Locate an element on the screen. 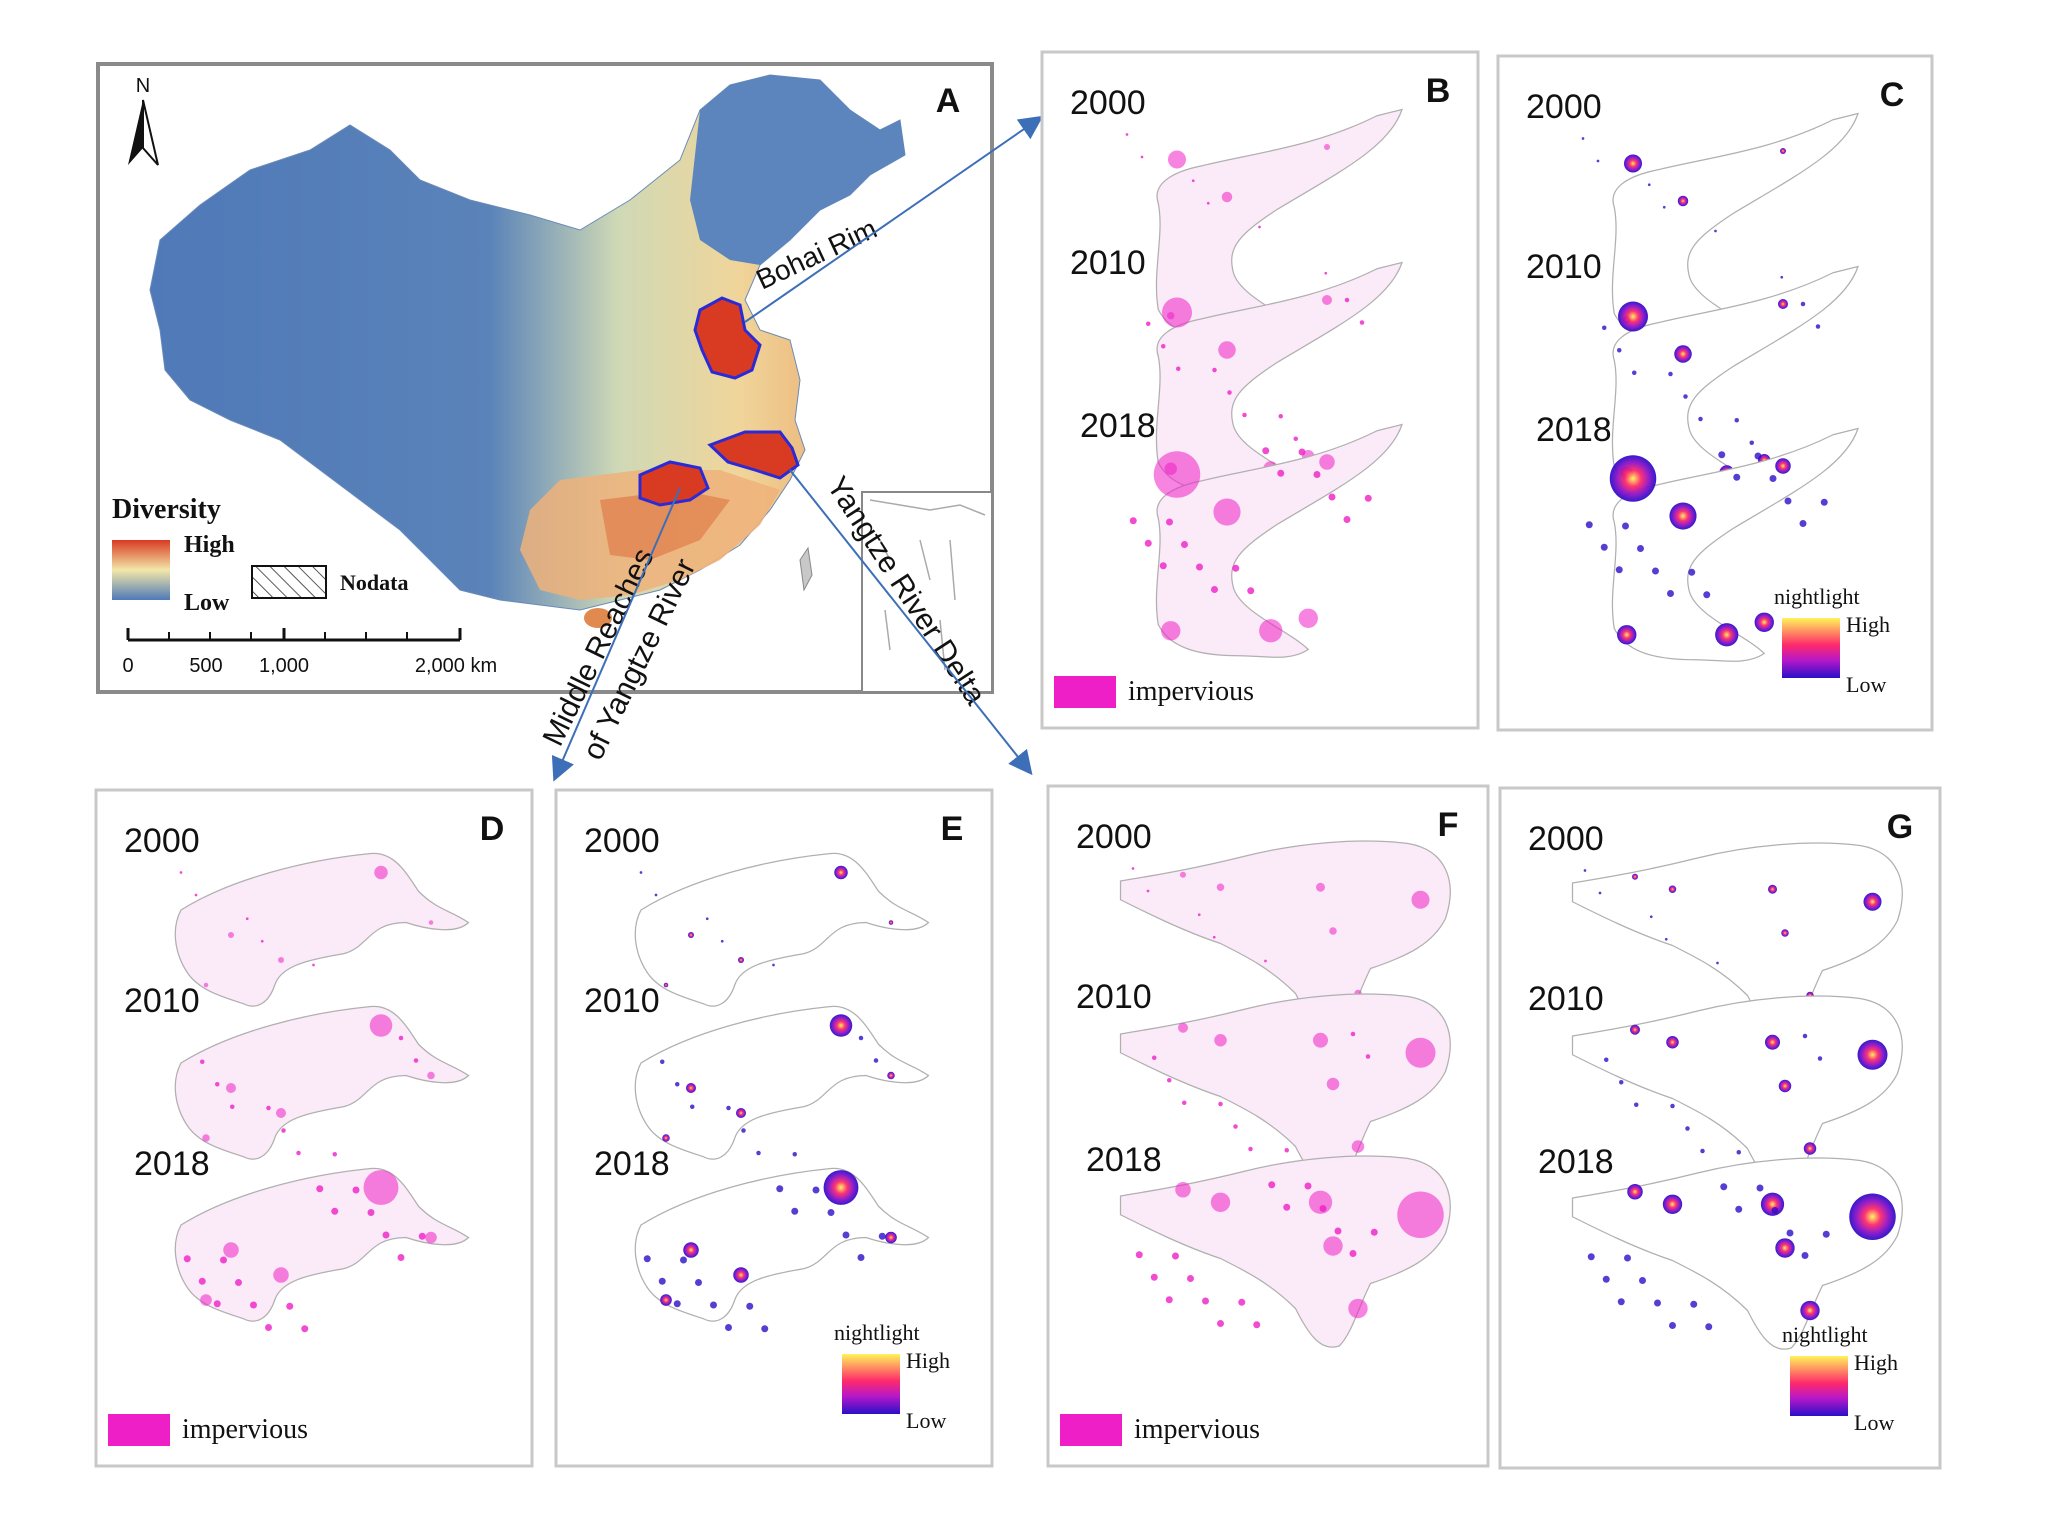 This screenshot has height=1536, width=2048. middle-yangtze-region is located at coordinates (674, 483).